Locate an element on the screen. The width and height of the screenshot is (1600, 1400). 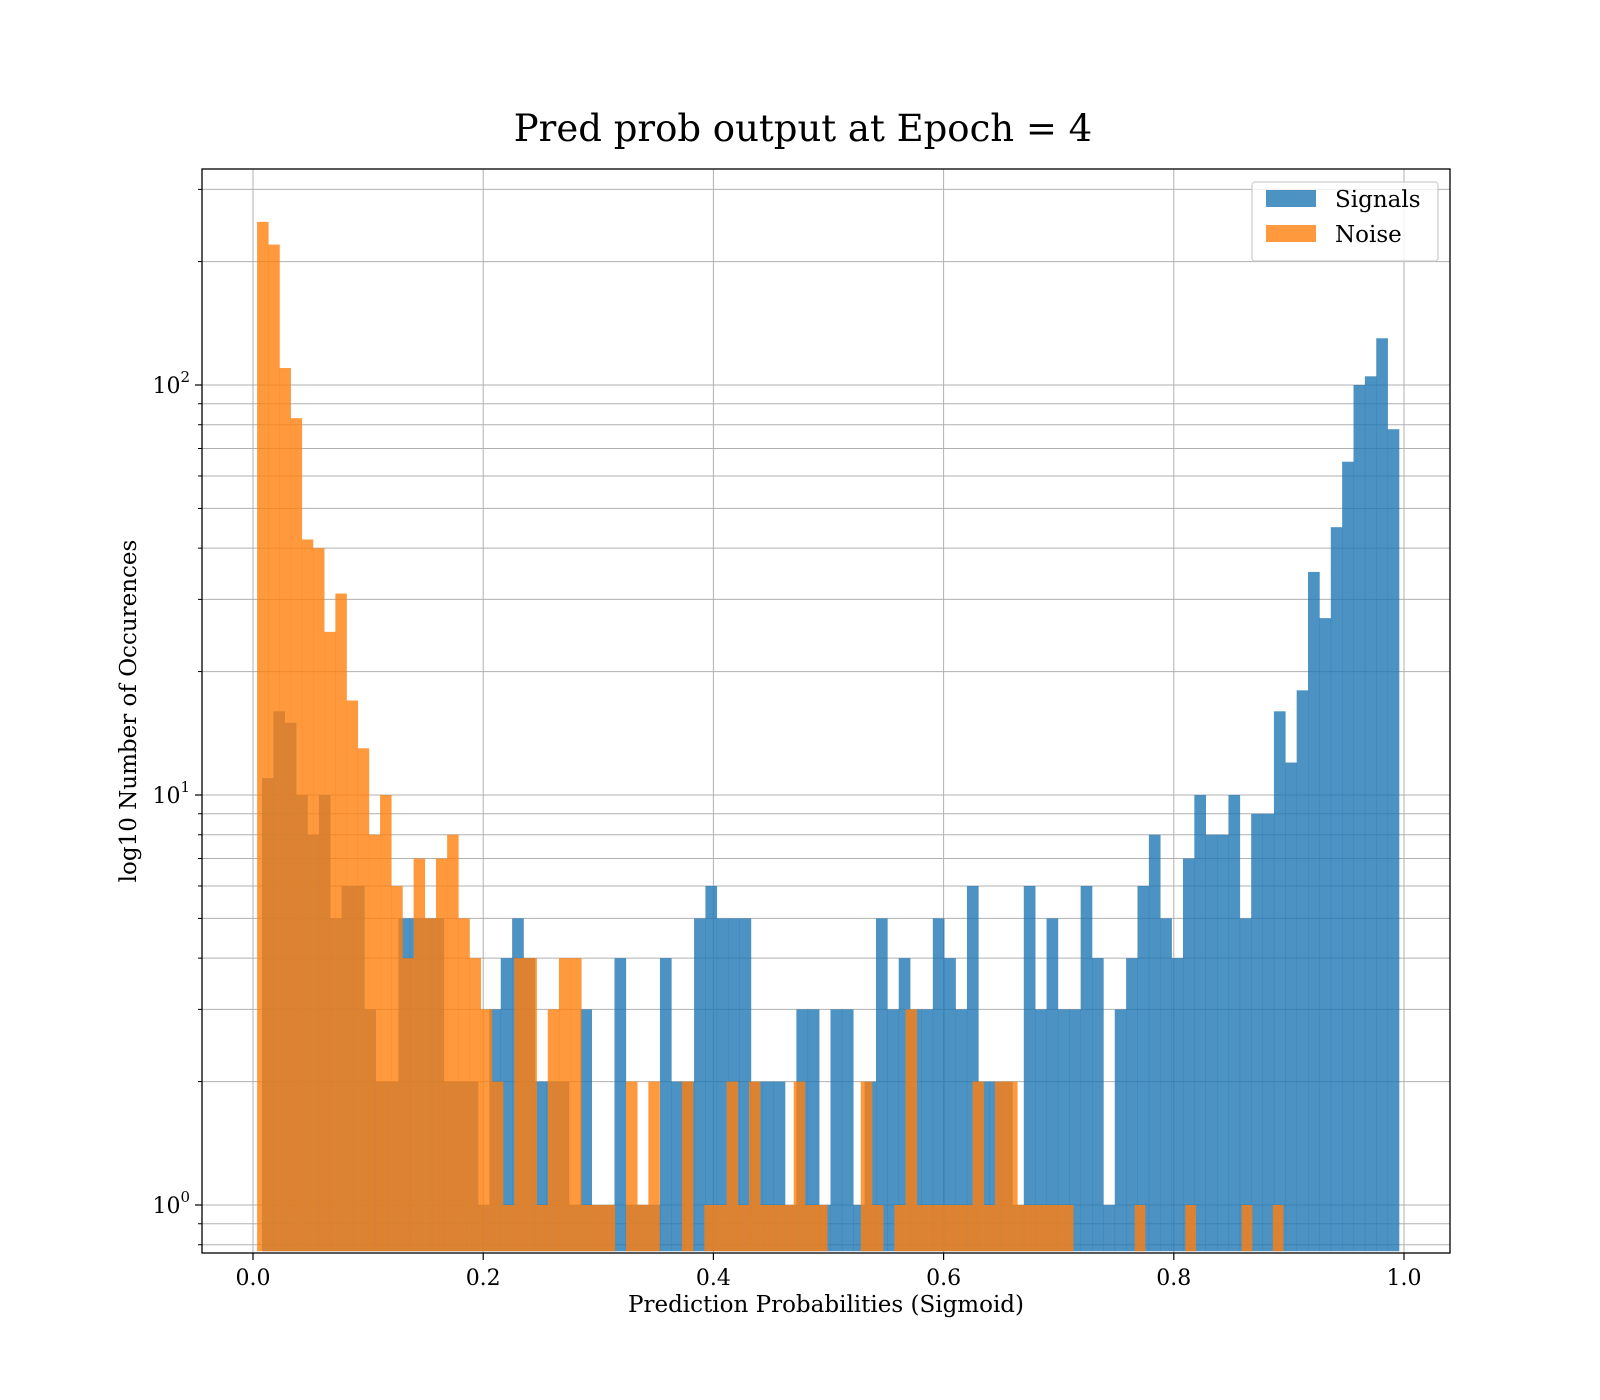
legend: Signals Noise is located at coordinates (1345, 221).